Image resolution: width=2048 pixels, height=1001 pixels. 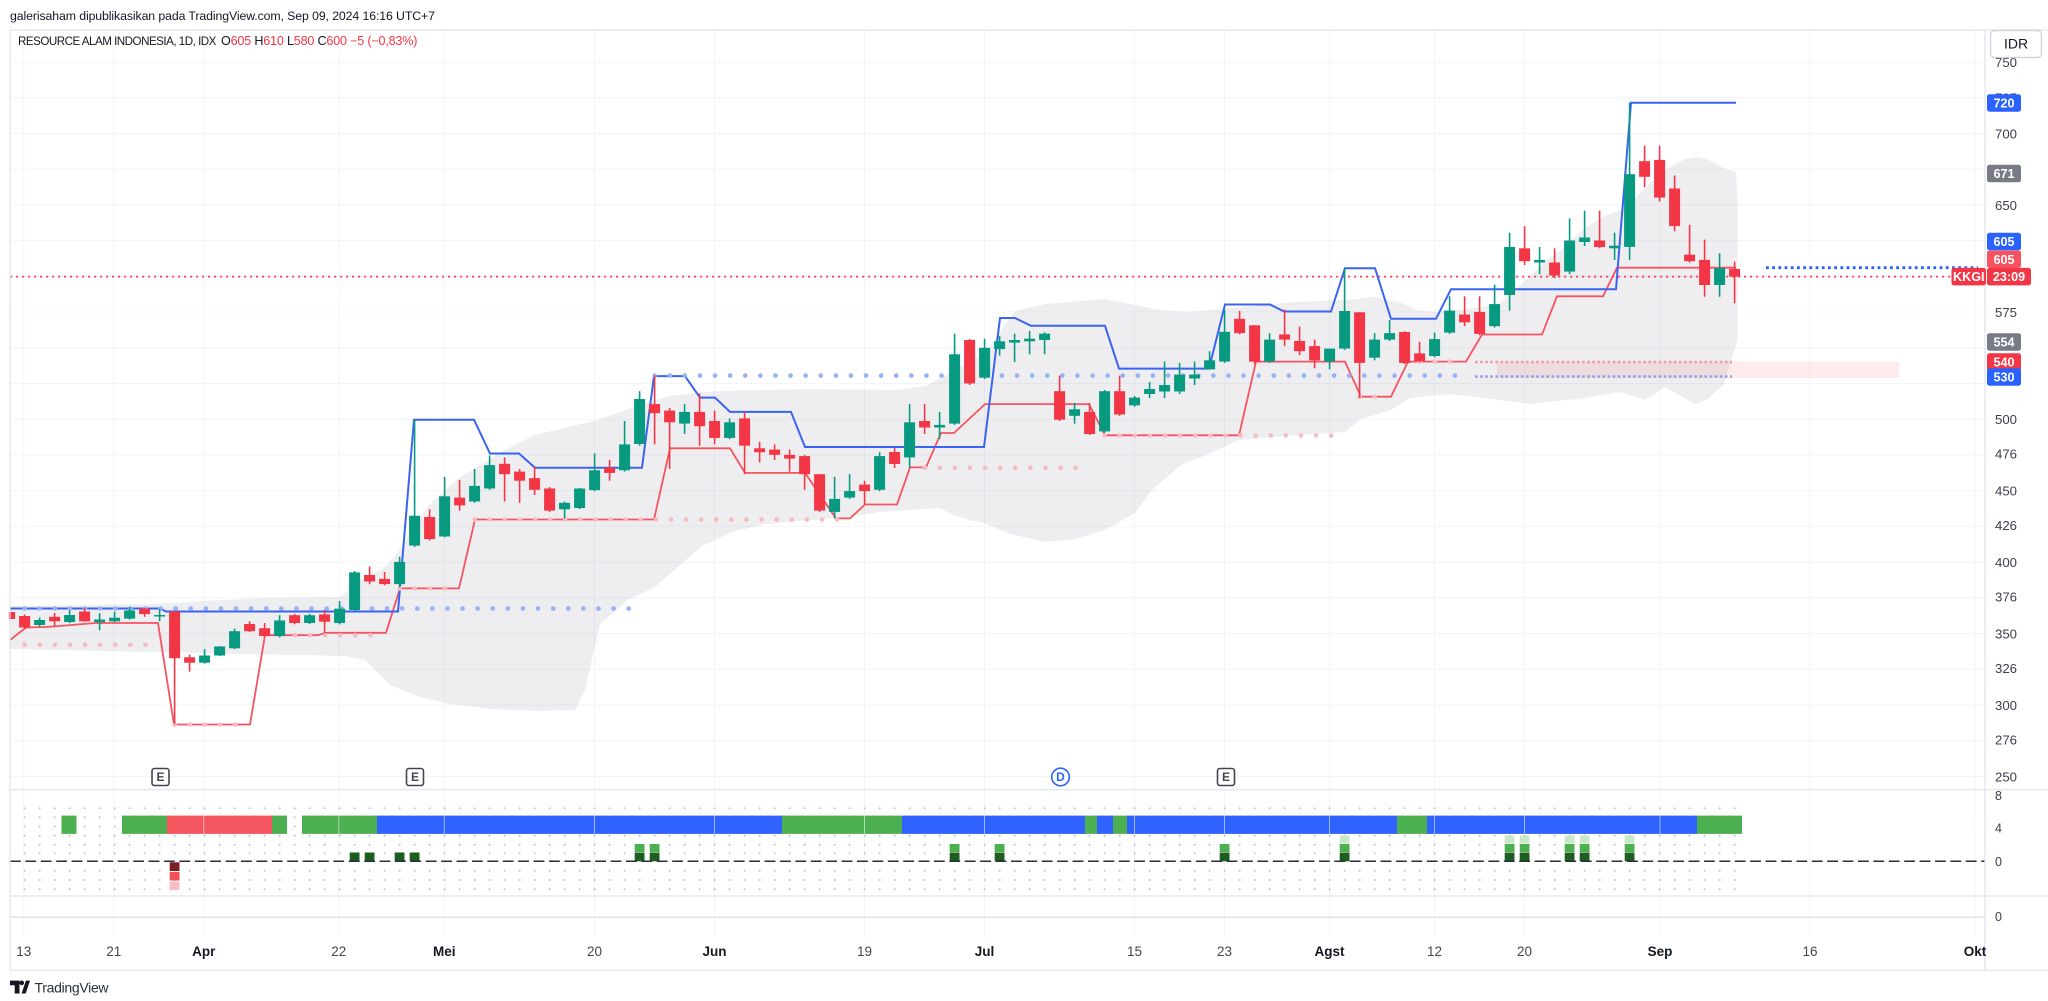 I want to click on svg-text: 554, so click(x=2003, y=343).